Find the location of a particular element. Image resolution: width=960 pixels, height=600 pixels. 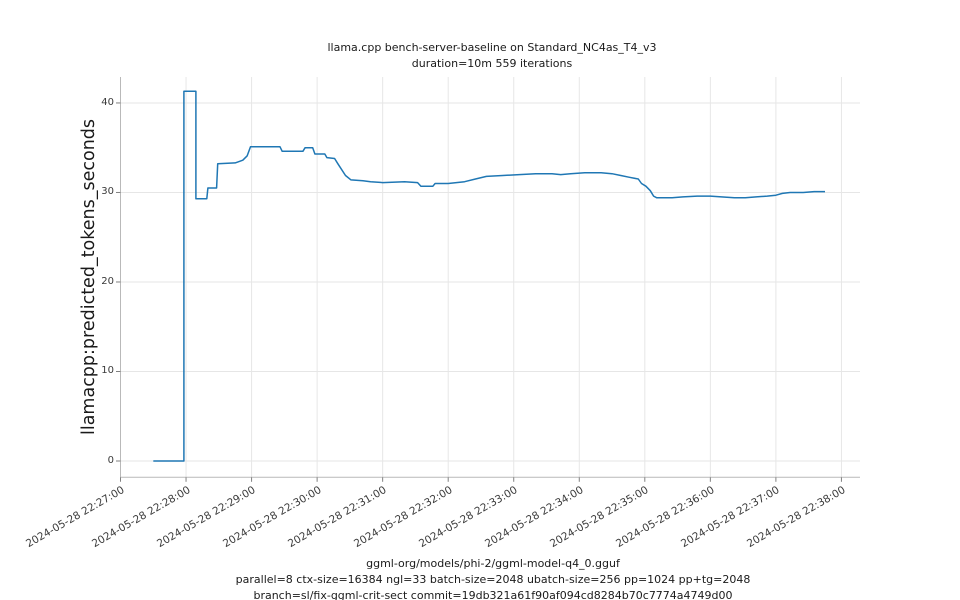

y-tick-label: 10 is located at coordinates (107, 371).